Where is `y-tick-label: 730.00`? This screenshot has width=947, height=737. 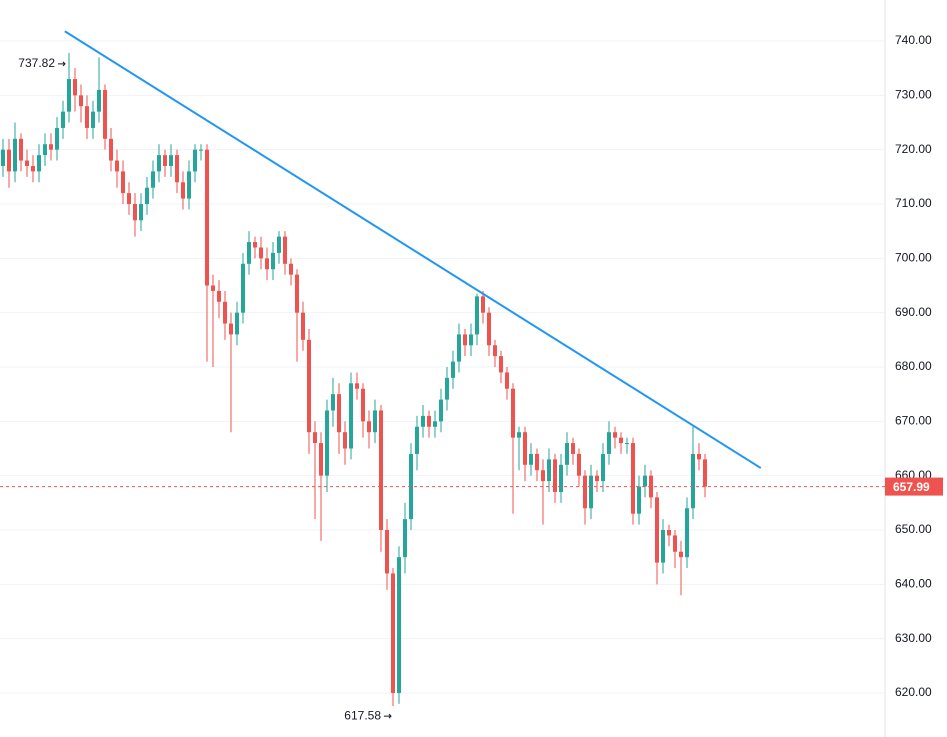
y-tick-label: 730.00 is located at coordinates (913, 95).